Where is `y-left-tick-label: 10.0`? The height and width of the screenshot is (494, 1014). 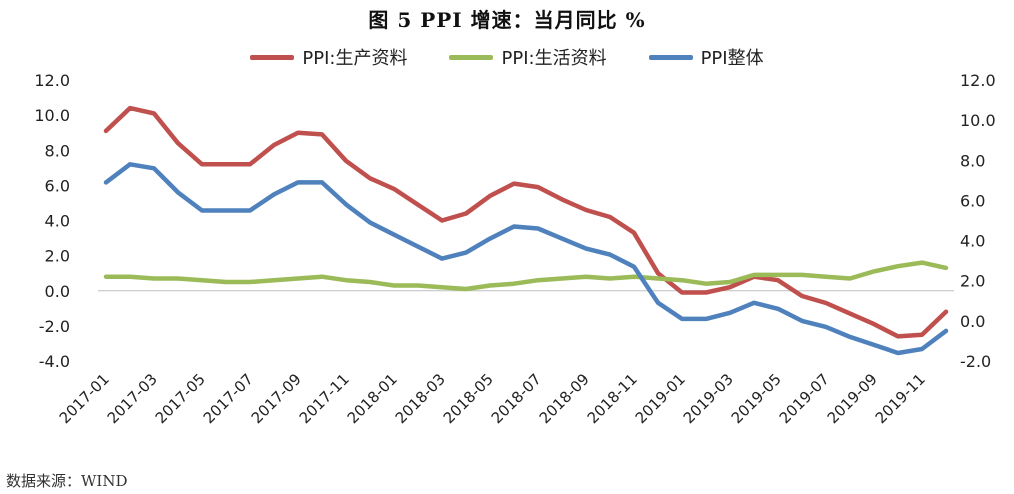
y-left-tick-label: 10.0 is located at coordinates (52, 115).